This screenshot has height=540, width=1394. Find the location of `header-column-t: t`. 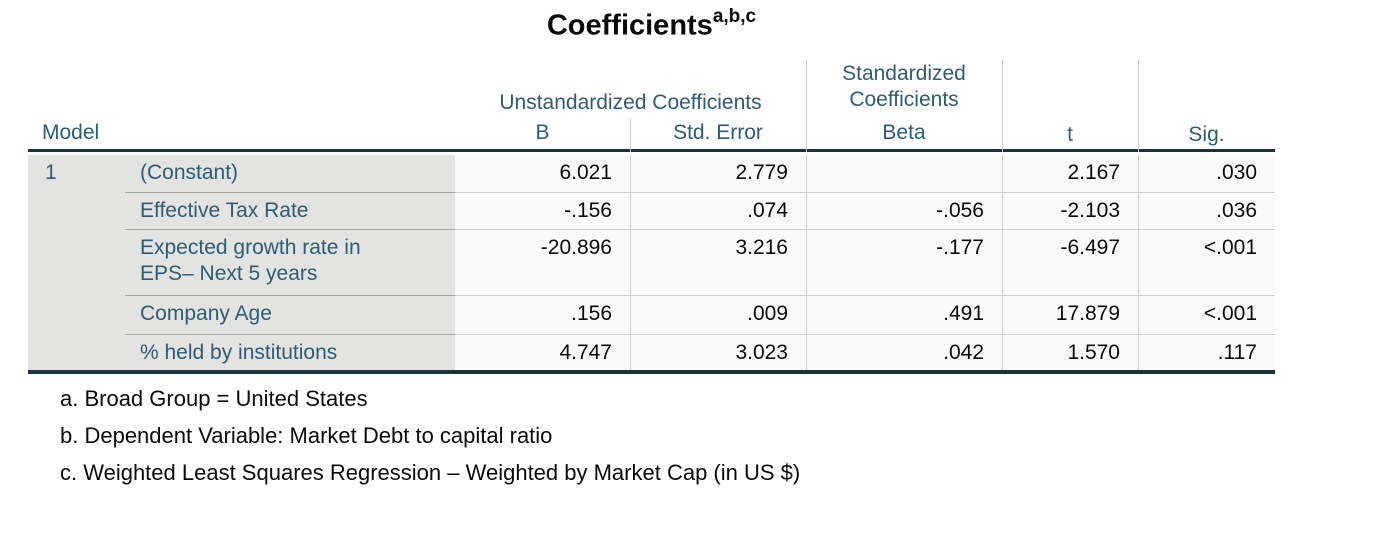

header-column-t: t is located at coordinates (1070, 134).